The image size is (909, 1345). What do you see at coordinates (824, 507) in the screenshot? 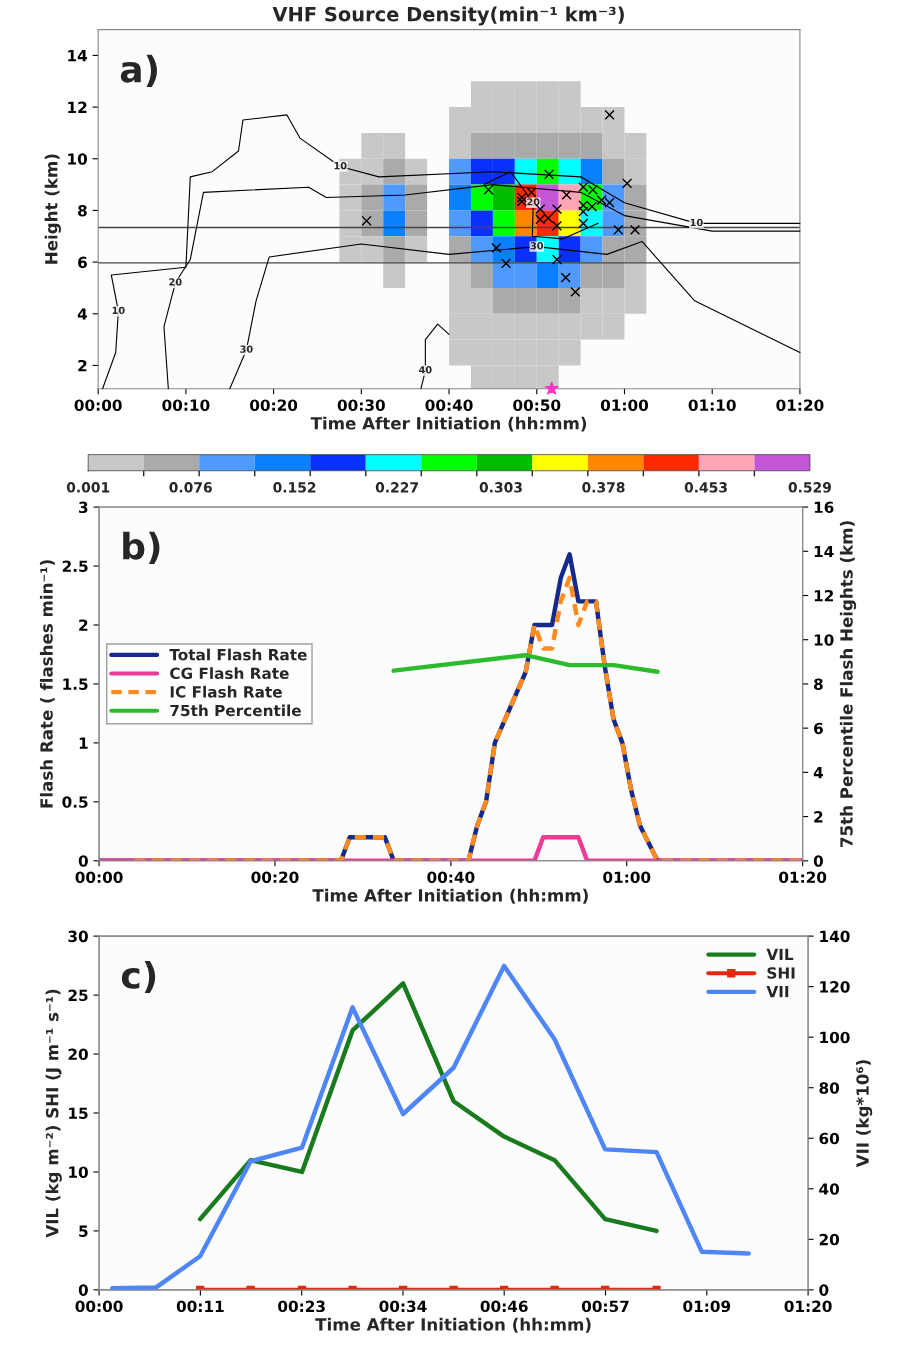
I see `y2-tick-label: 16` at bounding box center [824, 507].